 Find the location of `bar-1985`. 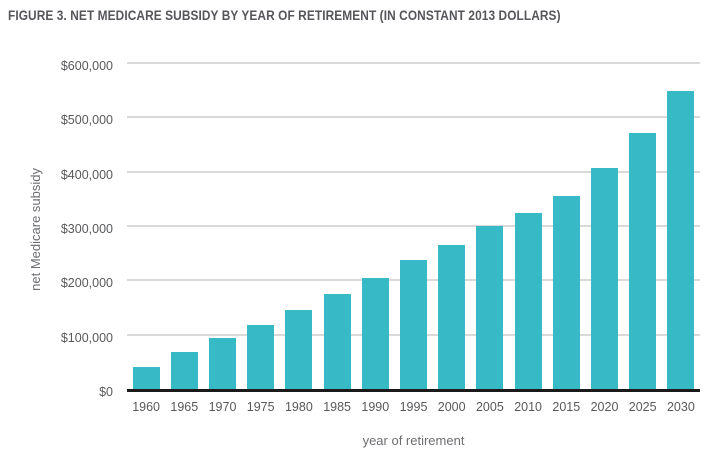

bar-1985 is located at coordinates (337, 341).